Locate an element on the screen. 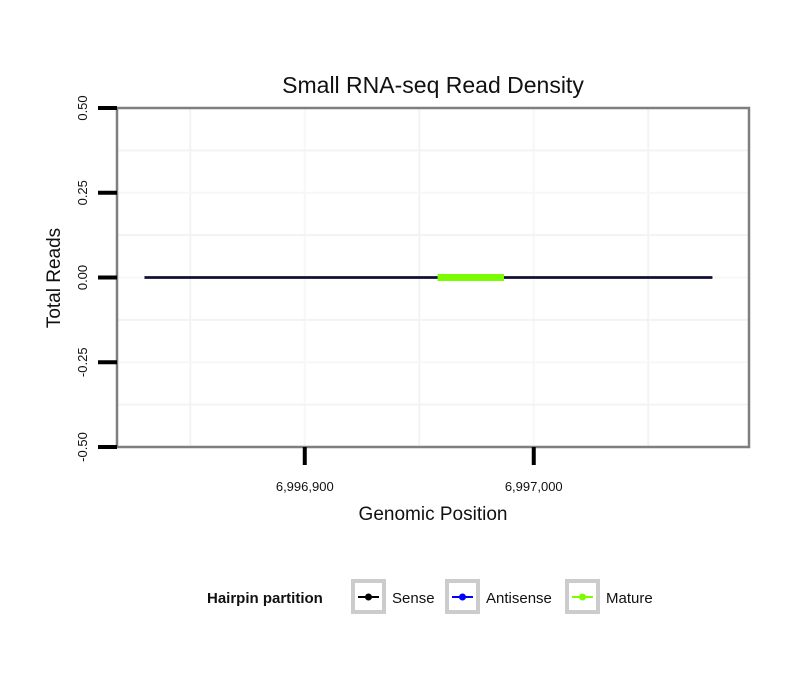  legend-key-box is located at coordinates (462, 596).